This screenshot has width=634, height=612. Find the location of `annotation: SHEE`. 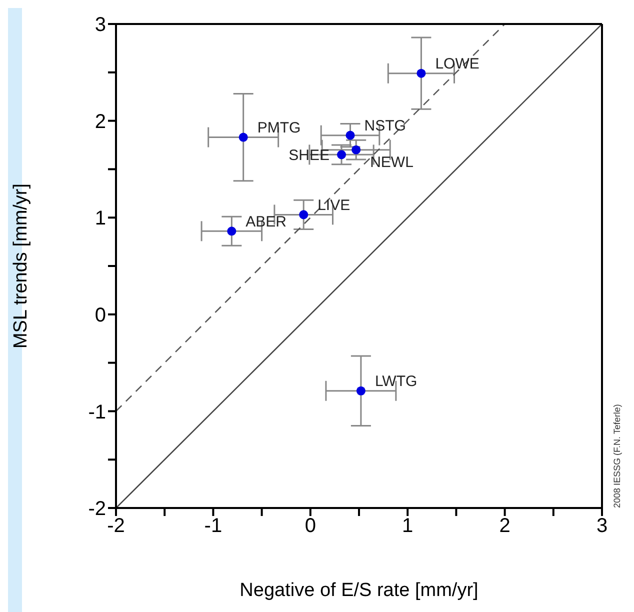

annotation: SHEE is located at coordinates (309, 155).